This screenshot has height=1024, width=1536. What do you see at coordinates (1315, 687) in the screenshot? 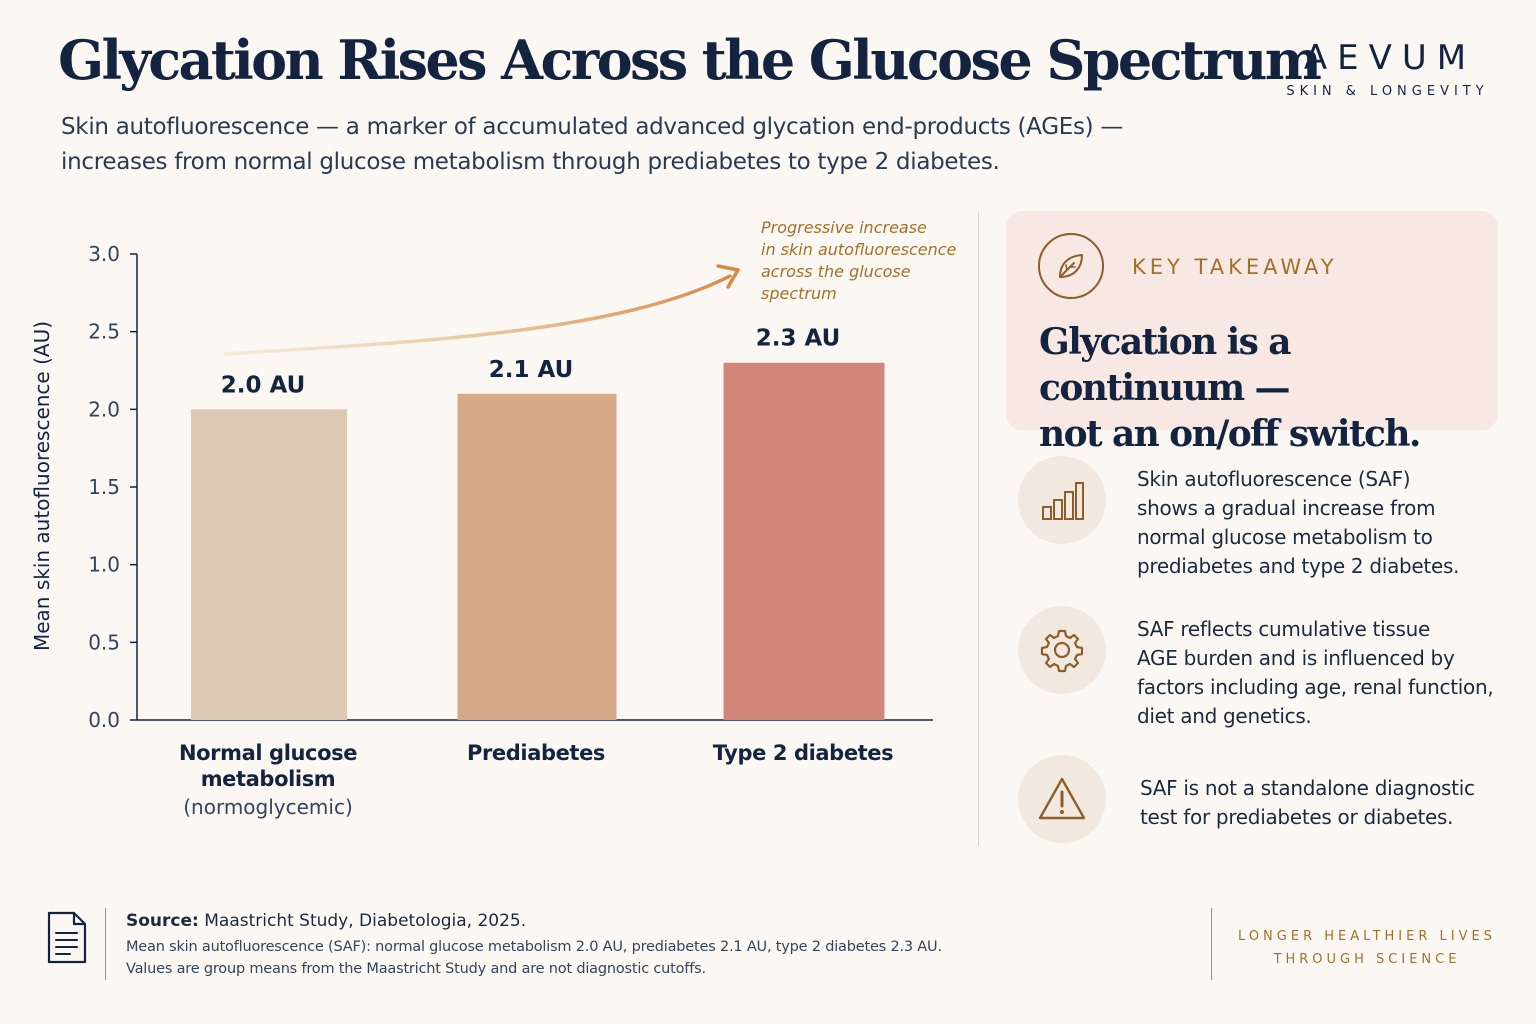
I see `point-line: factors including age, renal function,` at bounding box center [1315, 687].